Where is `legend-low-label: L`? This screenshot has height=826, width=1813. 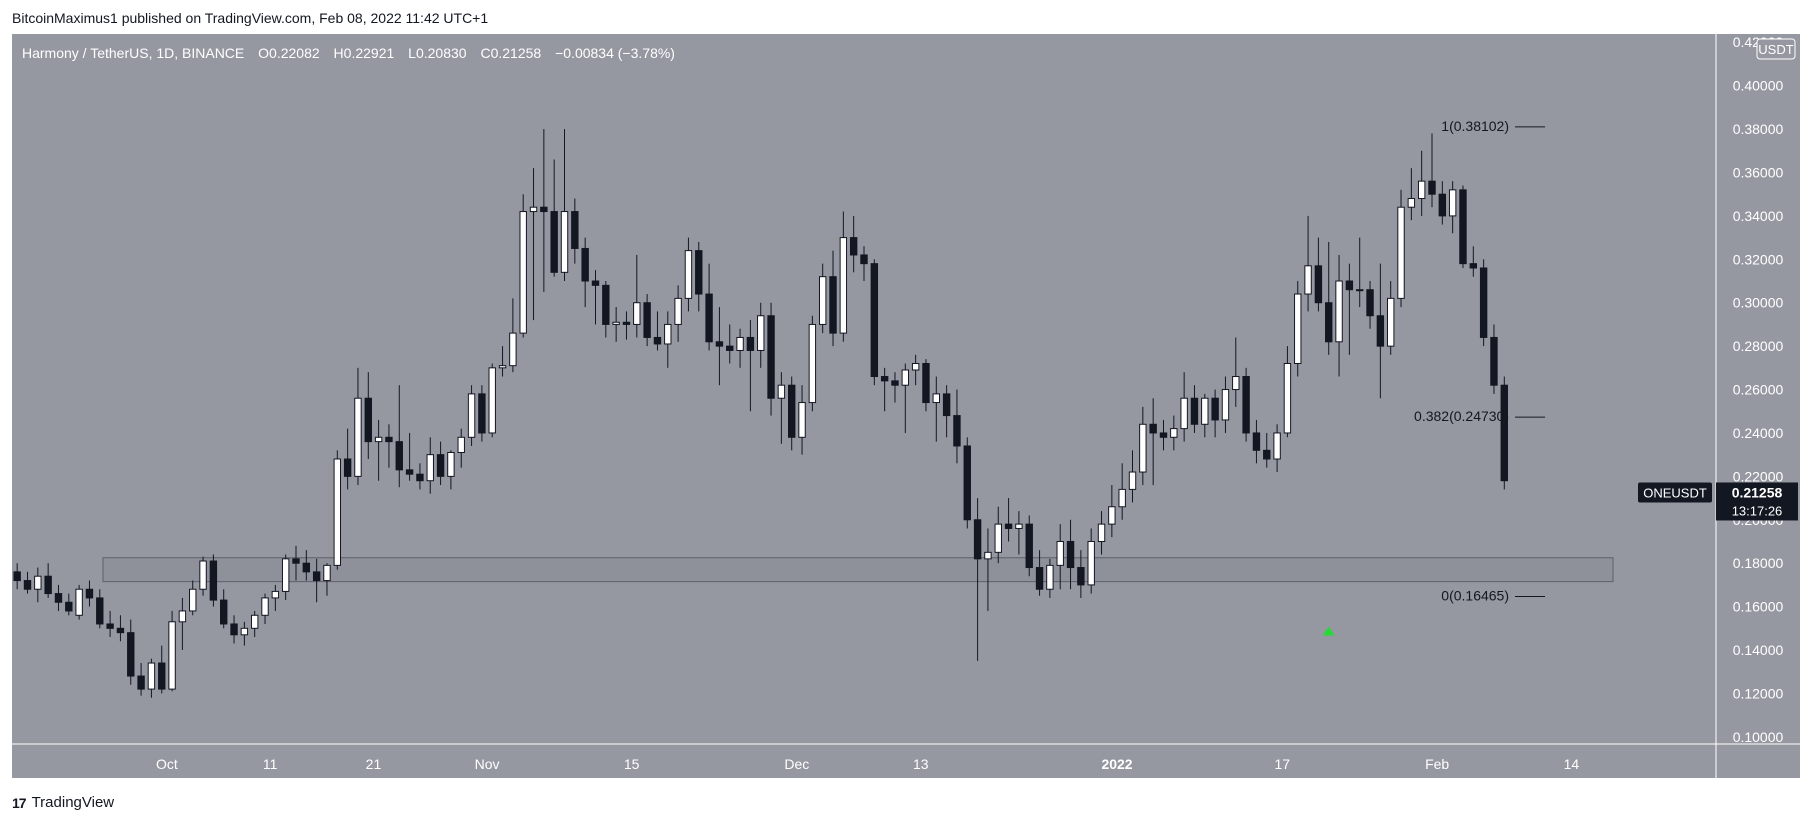
legend-low-label: L is located at coordinates (412, 53).